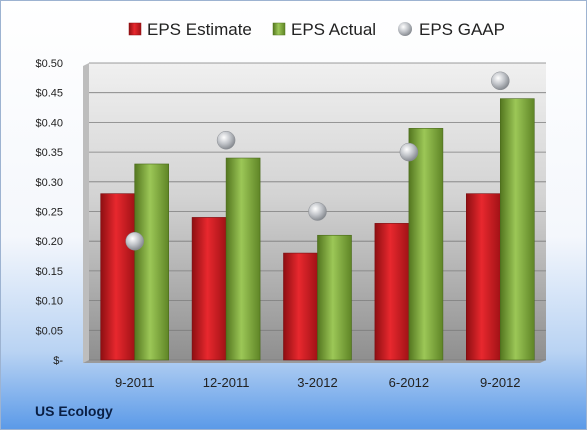  I want to click on legend: EPS Estimate EPS Actual EPS GAAP, so click(316, 29).